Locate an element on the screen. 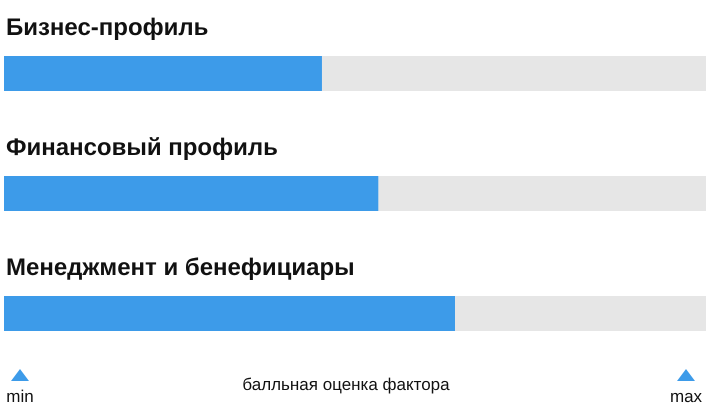 Image resolution: width=706 pixels, height=413 pixels. y-tick-label: Финансовый профиль is located at coordinates (142, 147).